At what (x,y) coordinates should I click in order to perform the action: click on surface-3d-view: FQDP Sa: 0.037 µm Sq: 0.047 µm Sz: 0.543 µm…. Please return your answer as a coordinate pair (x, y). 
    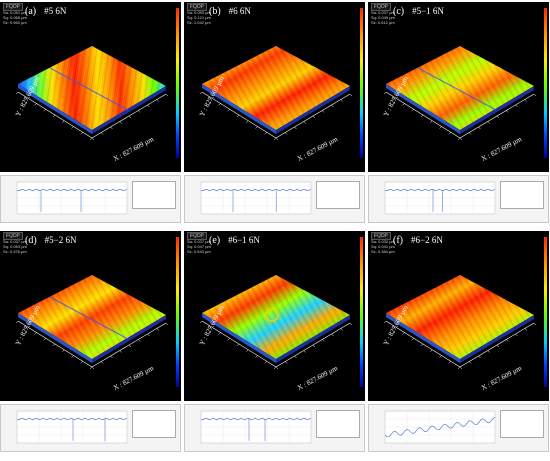
    Looking at the image, I should click on (274, 316).